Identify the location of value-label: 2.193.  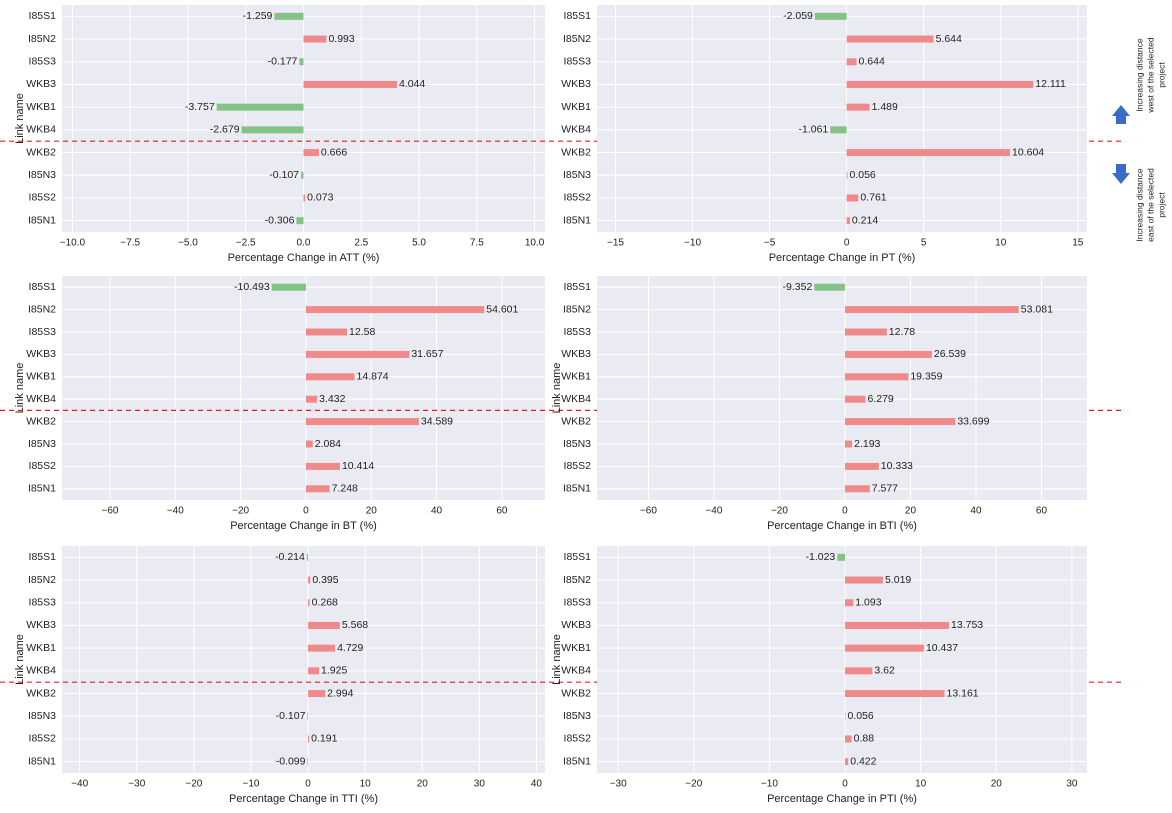
(867, 444).